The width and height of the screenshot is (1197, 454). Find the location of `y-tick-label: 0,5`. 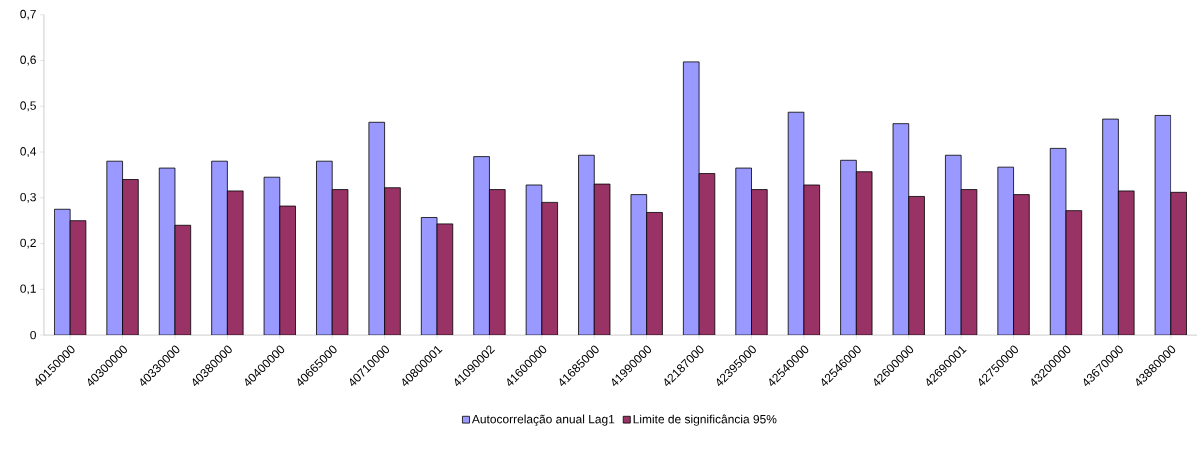

y-tick-label: 0,5 is located at coordinates (28, 106).